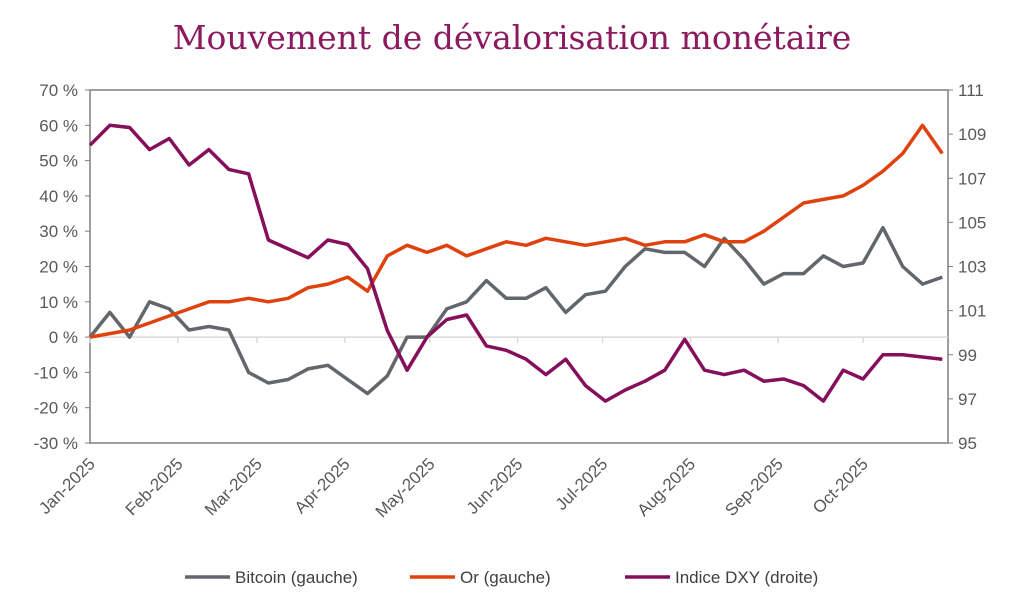 The width and height of the screenshot is (1024, 616). I want to click on x-tick-label: Jan-2025, so click(67, 486).